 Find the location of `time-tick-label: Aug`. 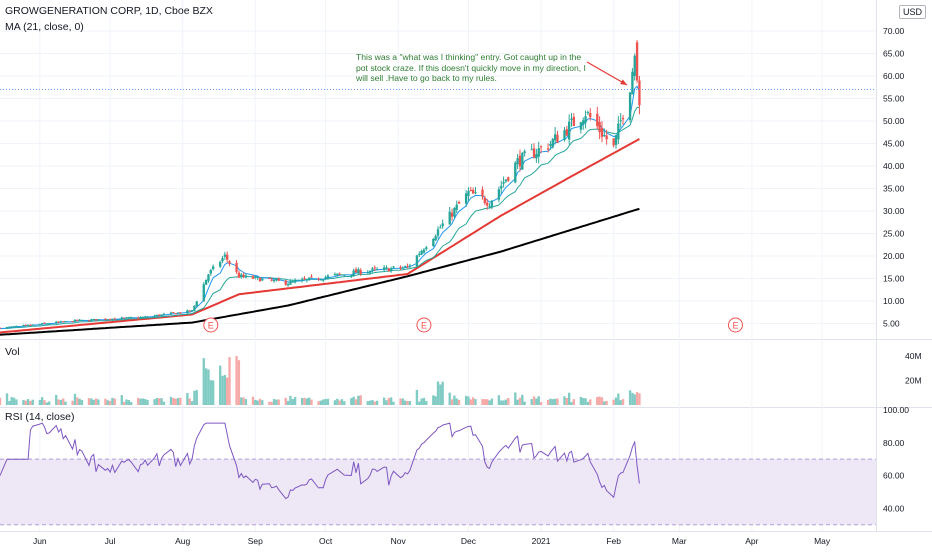

time-tick-label: Aug is located at coordinates (182, 541).